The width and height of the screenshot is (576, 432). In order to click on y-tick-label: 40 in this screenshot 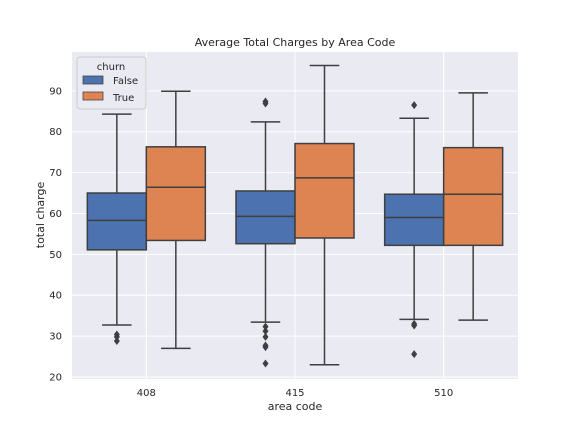, I will do `click(55, 296)`.